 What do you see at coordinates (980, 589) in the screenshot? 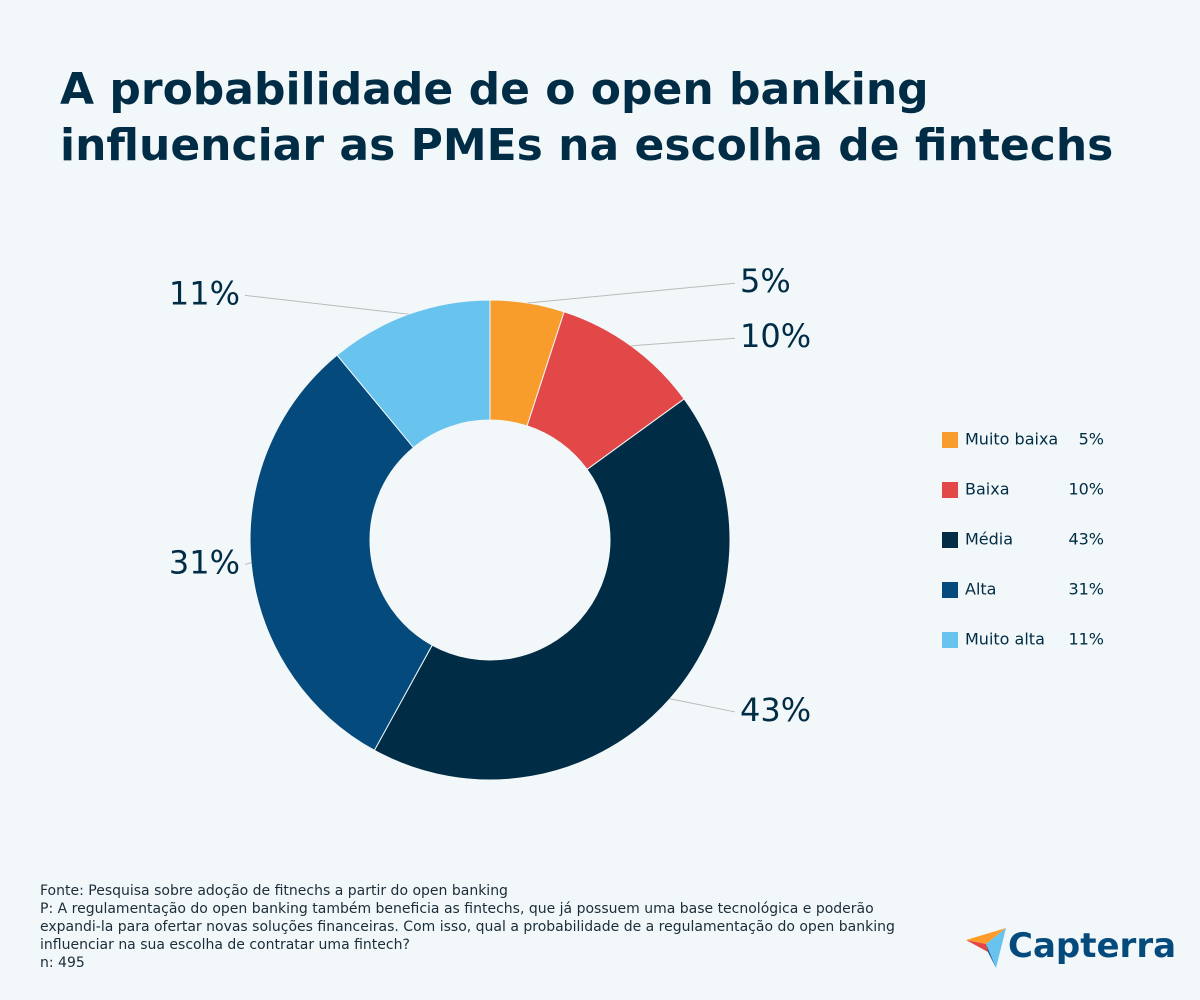
I see `legend-label: Alta` at bounding box center [980, 589].